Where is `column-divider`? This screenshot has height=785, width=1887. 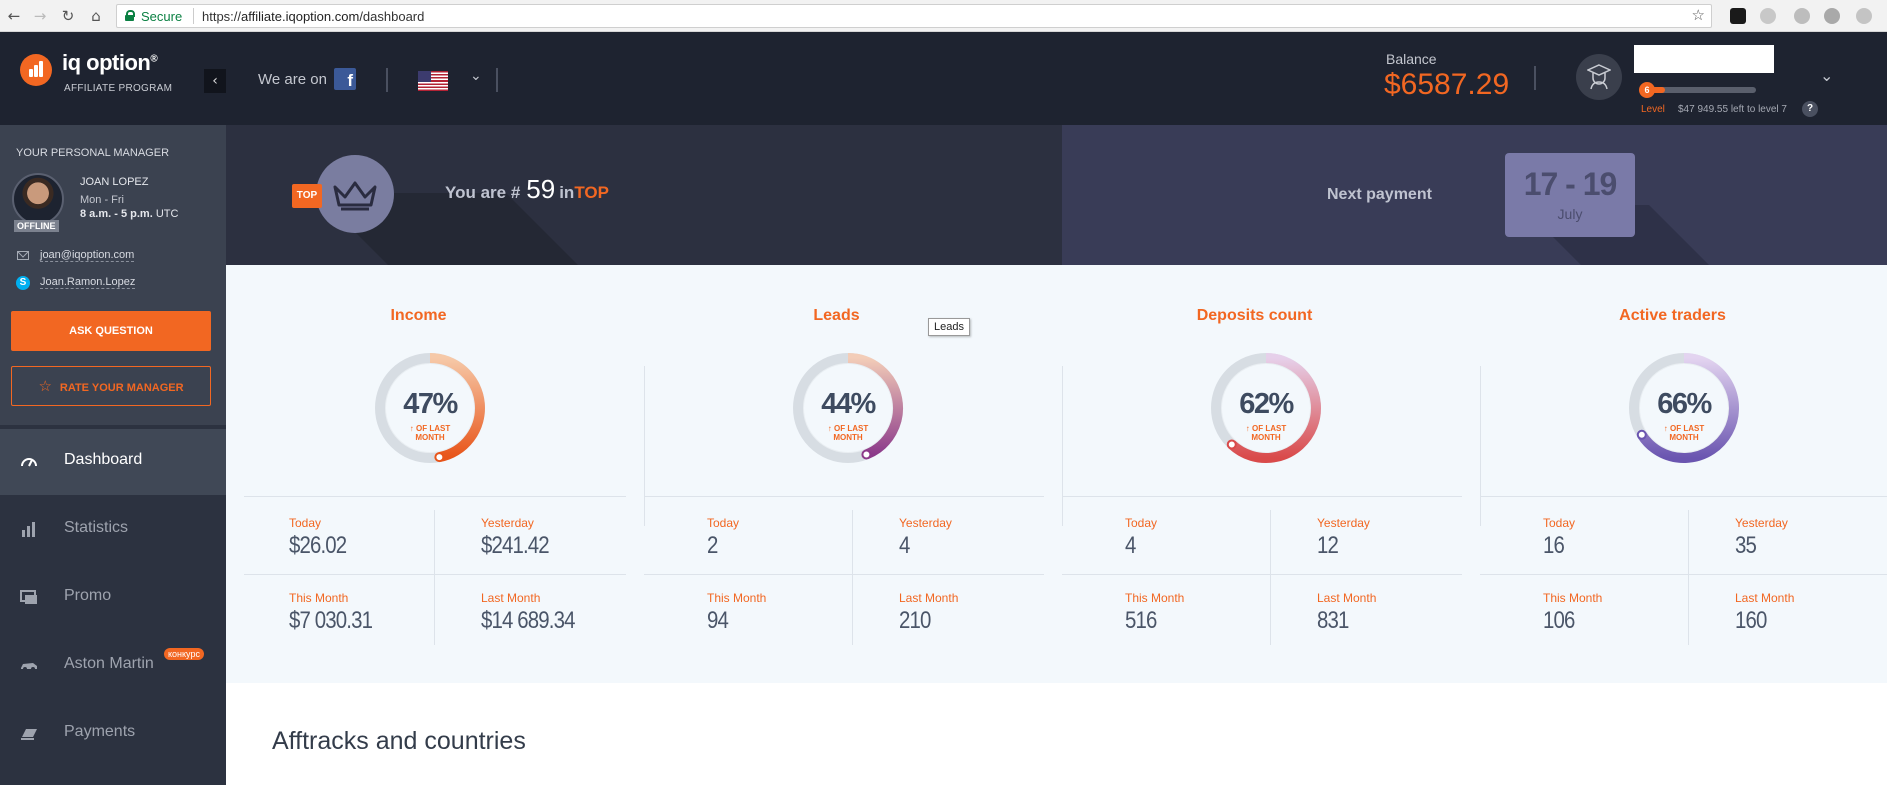
column-divider is located at coordinates (1270, 577).